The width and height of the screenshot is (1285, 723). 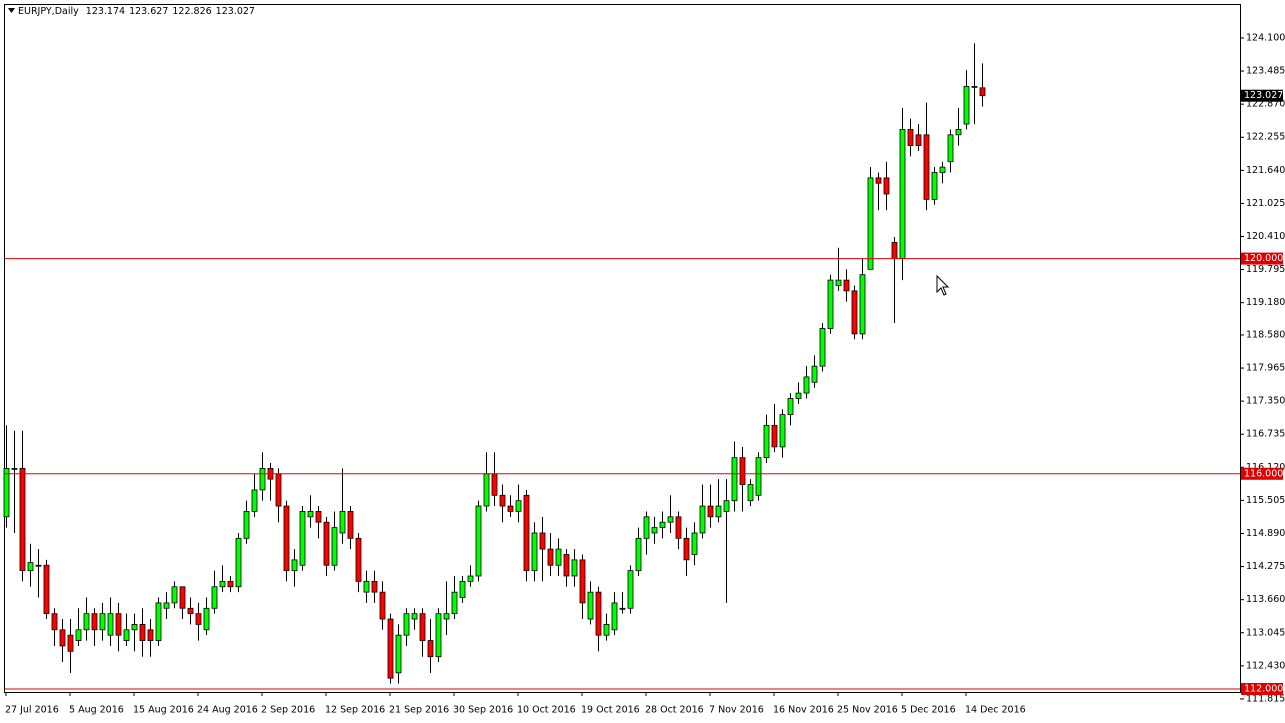 I want to click on y-tick-label: 112.430, so click(x=1265, y=665).